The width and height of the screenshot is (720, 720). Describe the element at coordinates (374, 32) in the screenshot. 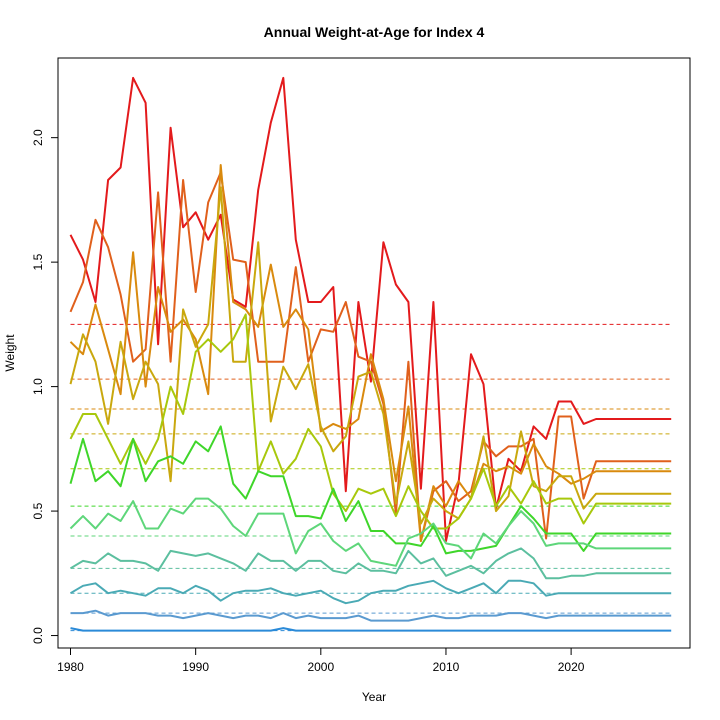

I see `chart-title: Annual Weight-at-Age for Index 4` at that location.